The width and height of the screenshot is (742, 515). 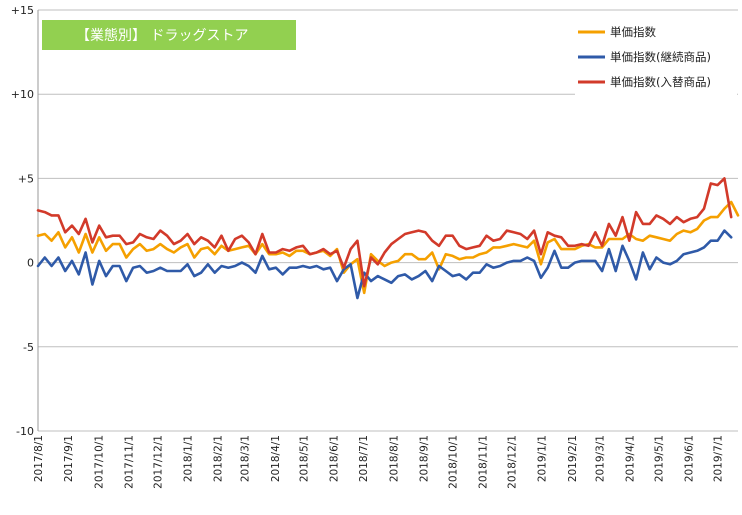 What do you see at coordinates (633, 32) in the screenshot?
I see `legend-label-unit-price: 単価指数` at bounding box center [633, 32].